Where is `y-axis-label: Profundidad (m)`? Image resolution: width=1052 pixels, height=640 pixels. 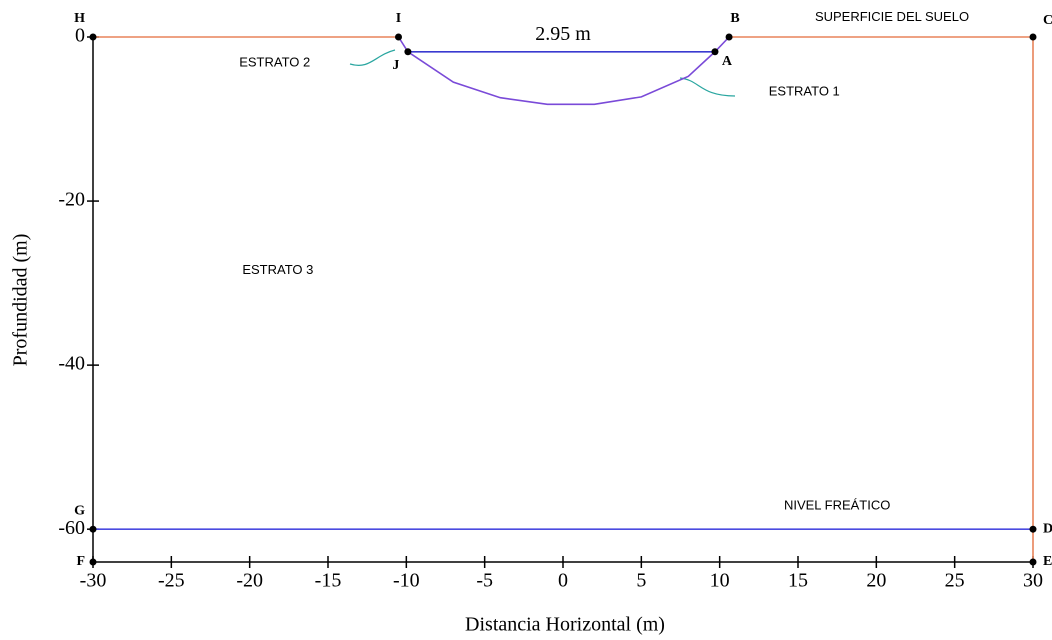 y-axis-label: Profundidad (m) is located at coordinates (21, 300).